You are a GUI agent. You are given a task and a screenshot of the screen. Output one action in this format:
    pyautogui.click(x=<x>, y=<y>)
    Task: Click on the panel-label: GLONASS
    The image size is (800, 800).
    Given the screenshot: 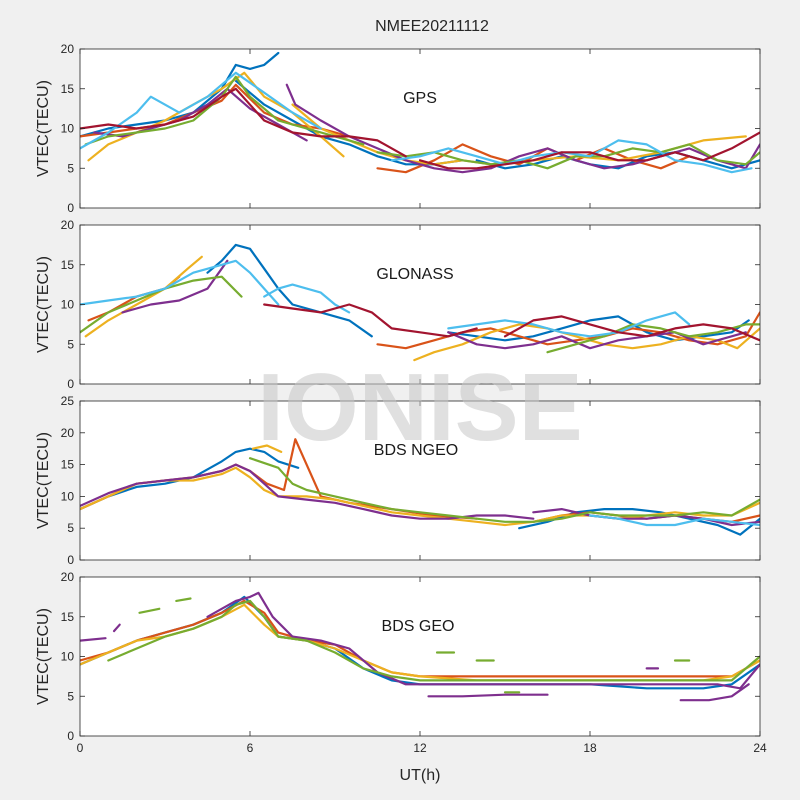 What is the action you would take?
    pyautogui.click(x=414, y=274)
    